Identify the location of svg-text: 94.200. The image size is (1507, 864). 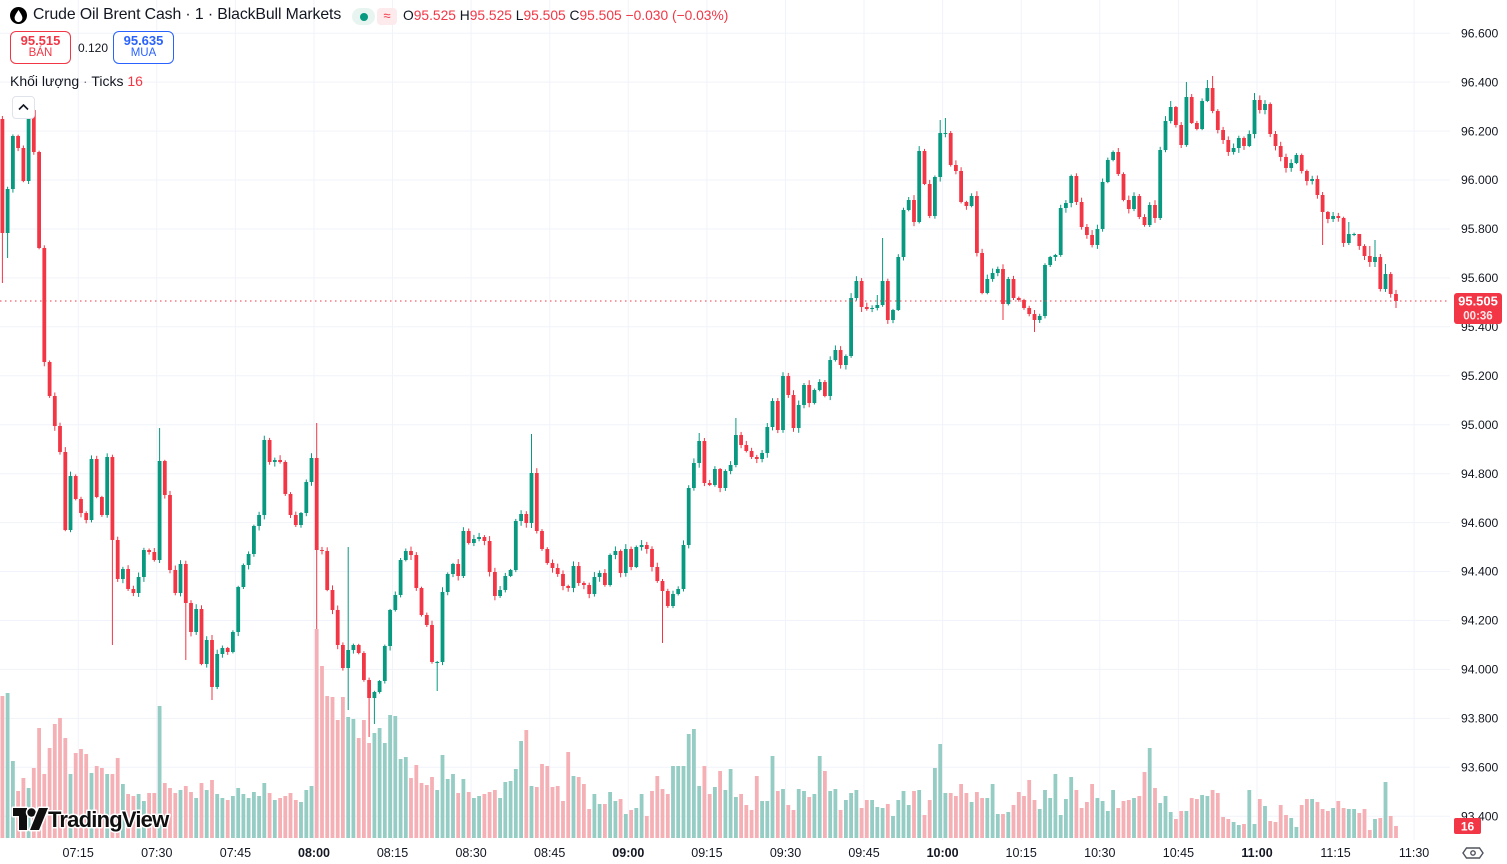
(1479, 621).